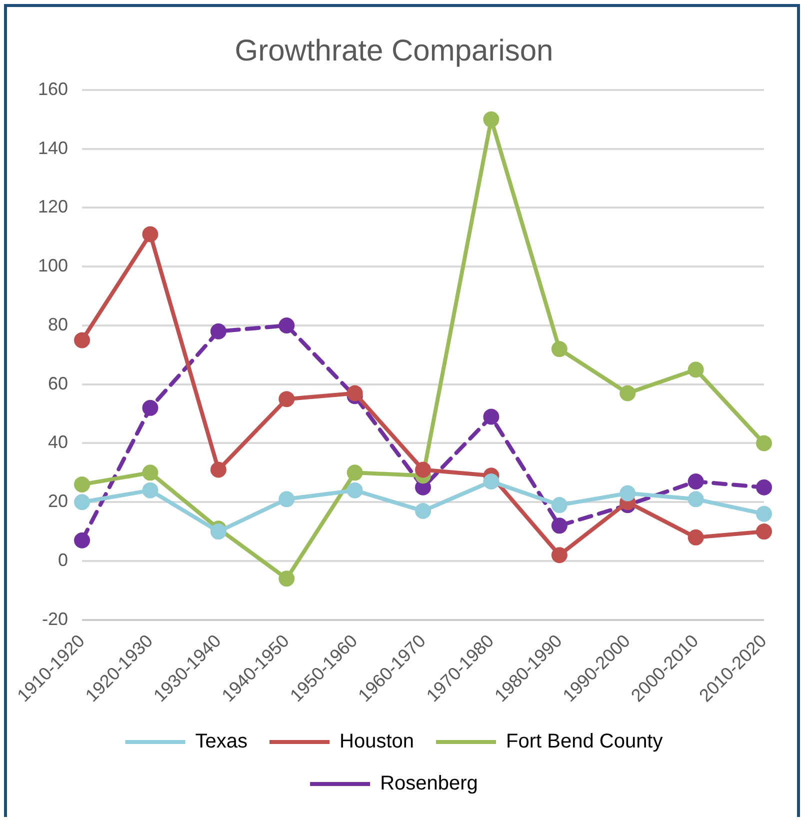  I want to click on legend-label: Rosenberg, so click(429, 783).